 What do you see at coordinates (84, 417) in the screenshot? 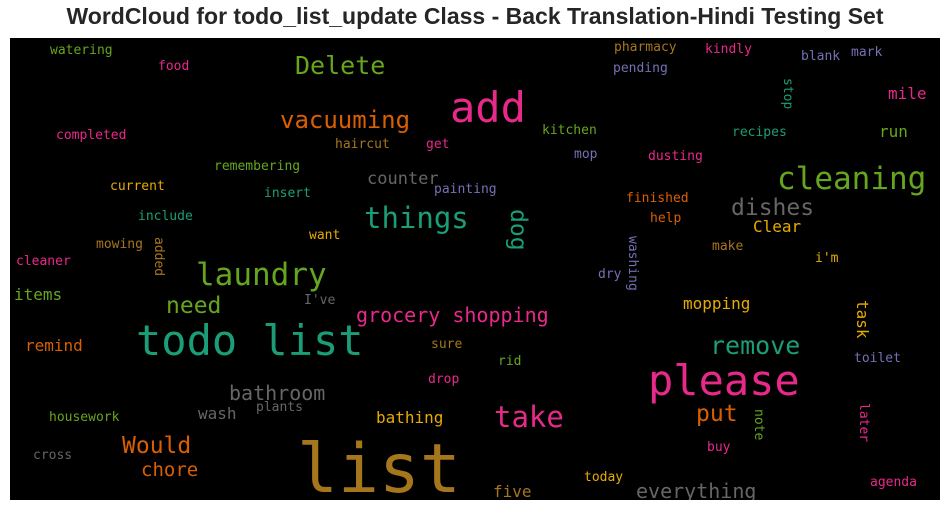
I see `word-housework: housework` at bounding box center [84, 417].